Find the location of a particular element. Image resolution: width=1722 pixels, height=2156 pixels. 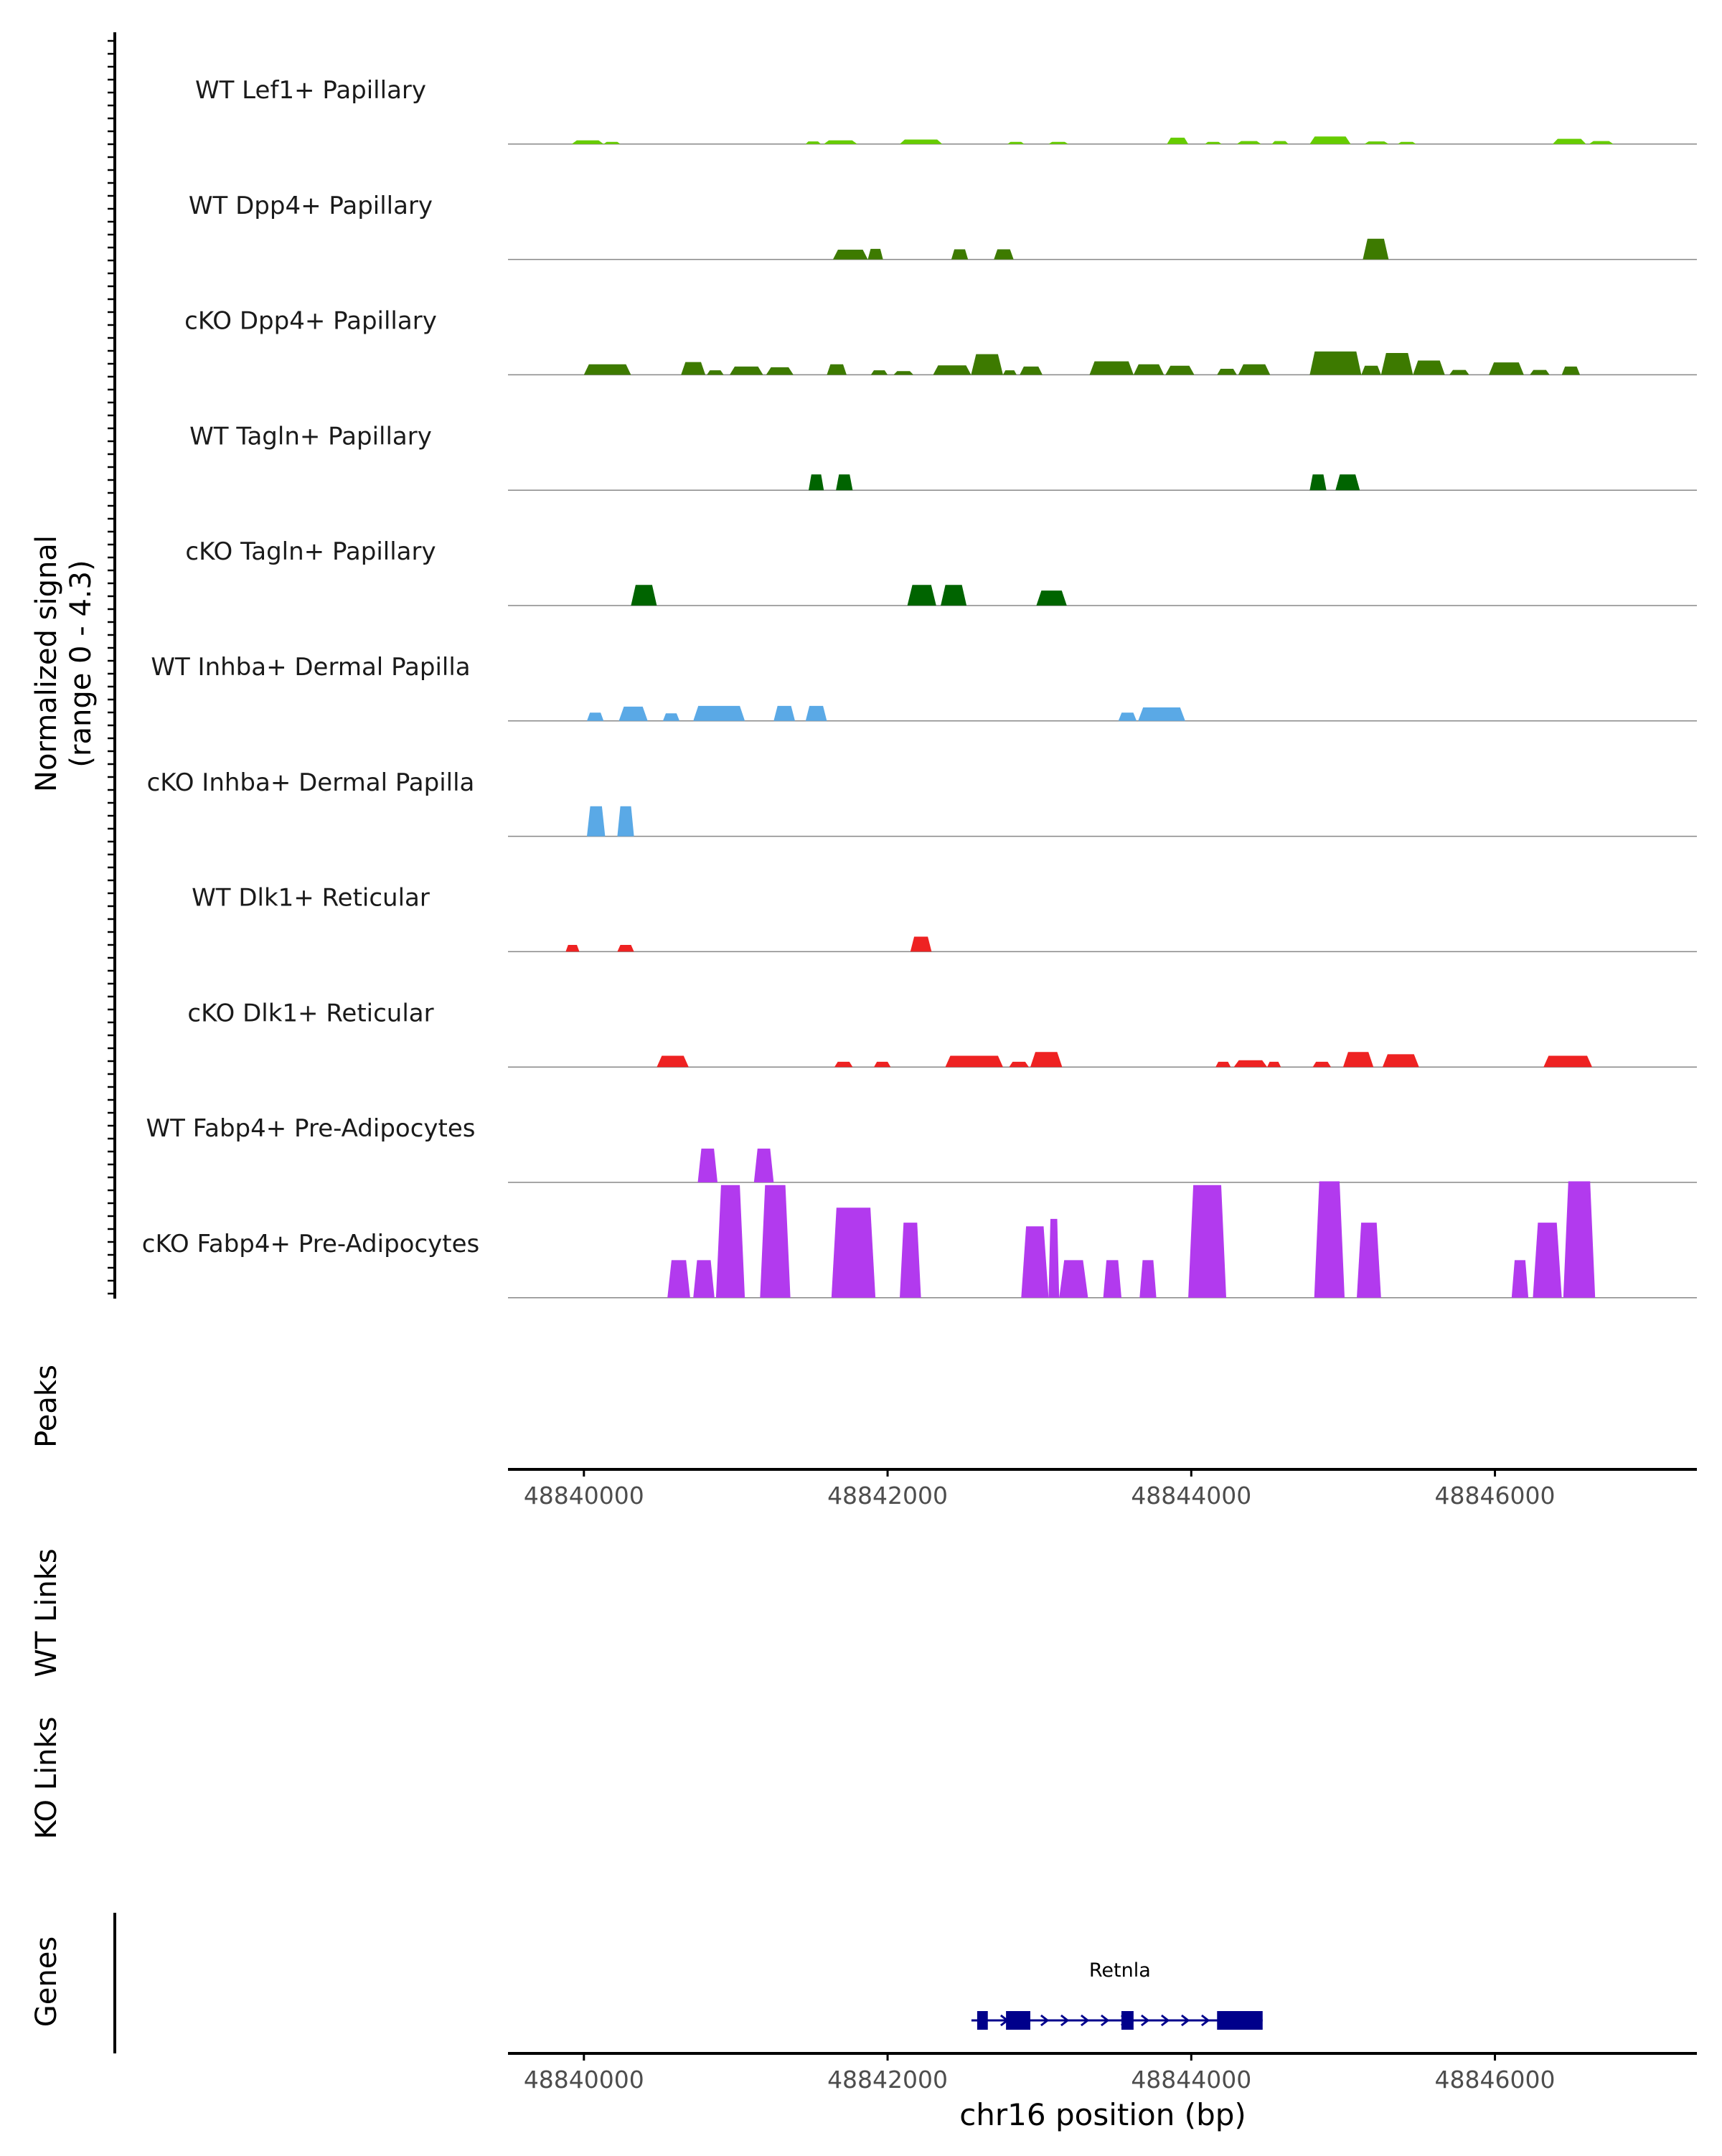

signal-y-axis is located at coordinates (112, 666).